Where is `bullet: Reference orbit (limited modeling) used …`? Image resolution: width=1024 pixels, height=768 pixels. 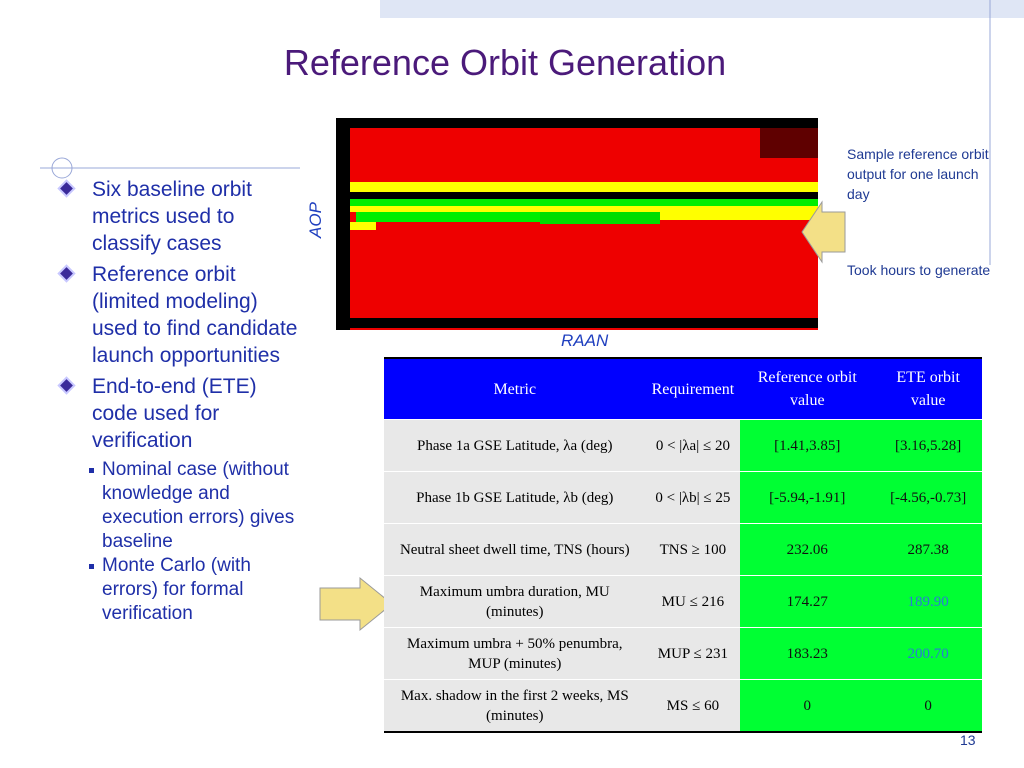
bullet: Reference orbit (limited modeling) used … is located at coordinates (179, 315).